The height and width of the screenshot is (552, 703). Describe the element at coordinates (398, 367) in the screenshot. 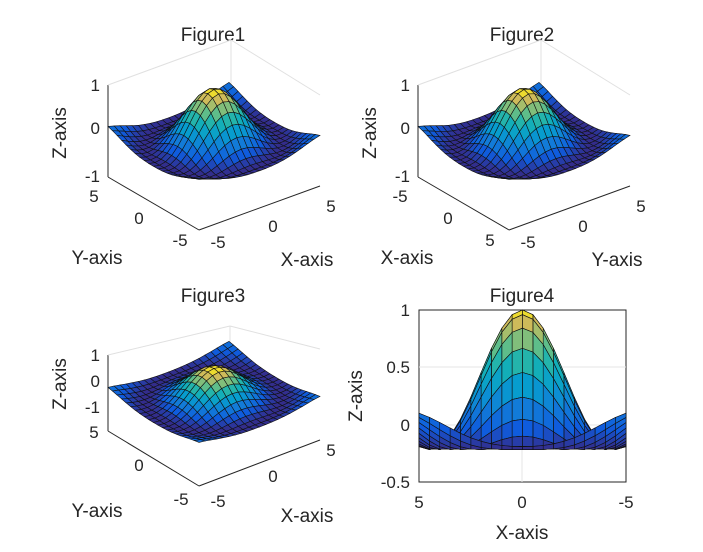

I see `subplot-4-ztick: 0.5` at that location.